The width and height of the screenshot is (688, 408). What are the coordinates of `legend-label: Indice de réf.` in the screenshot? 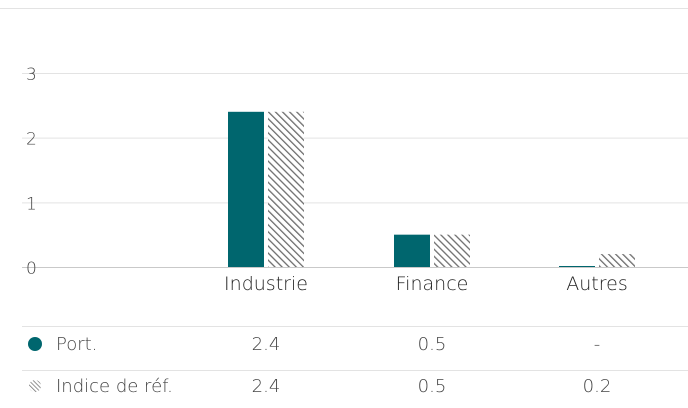 It's located at (114, 386).